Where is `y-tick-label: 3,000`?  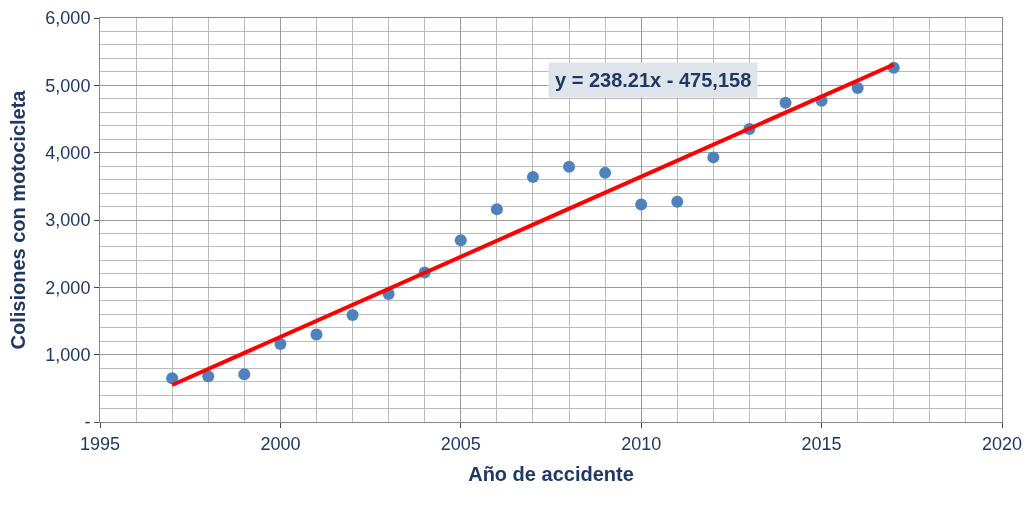 y-tick-label: 3,000 is located at coordinates (68, 220).